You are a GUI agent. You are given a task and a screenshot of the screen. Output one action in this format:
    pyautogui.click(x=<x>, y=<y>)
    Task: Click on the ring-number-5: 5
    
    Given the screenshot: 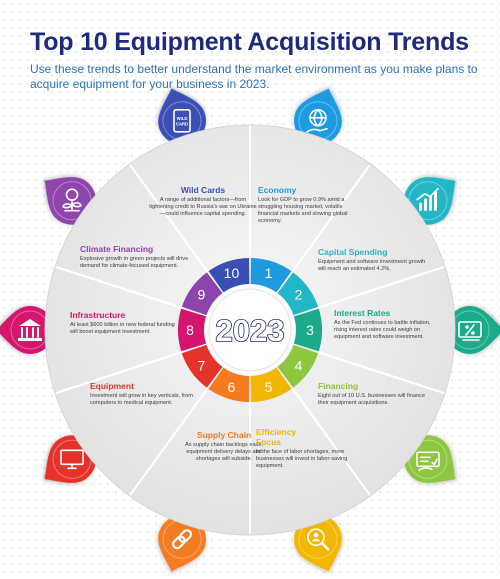 What is the action you would take?
    pyautogui.click(x=269, y=387)
    